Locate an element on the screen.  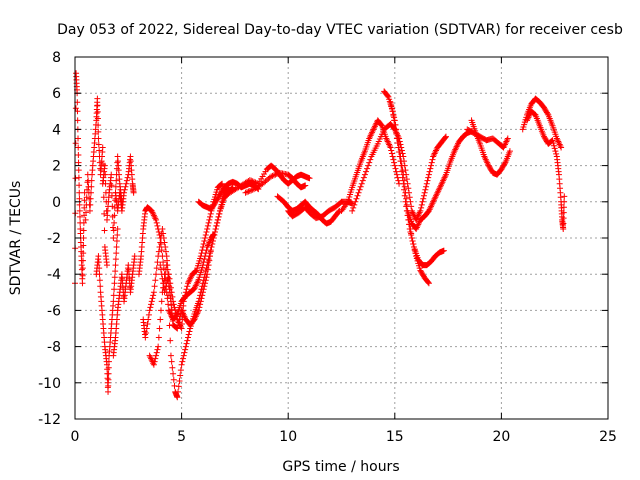
y-tick-label: -4 is located at coordinates (54, 275).